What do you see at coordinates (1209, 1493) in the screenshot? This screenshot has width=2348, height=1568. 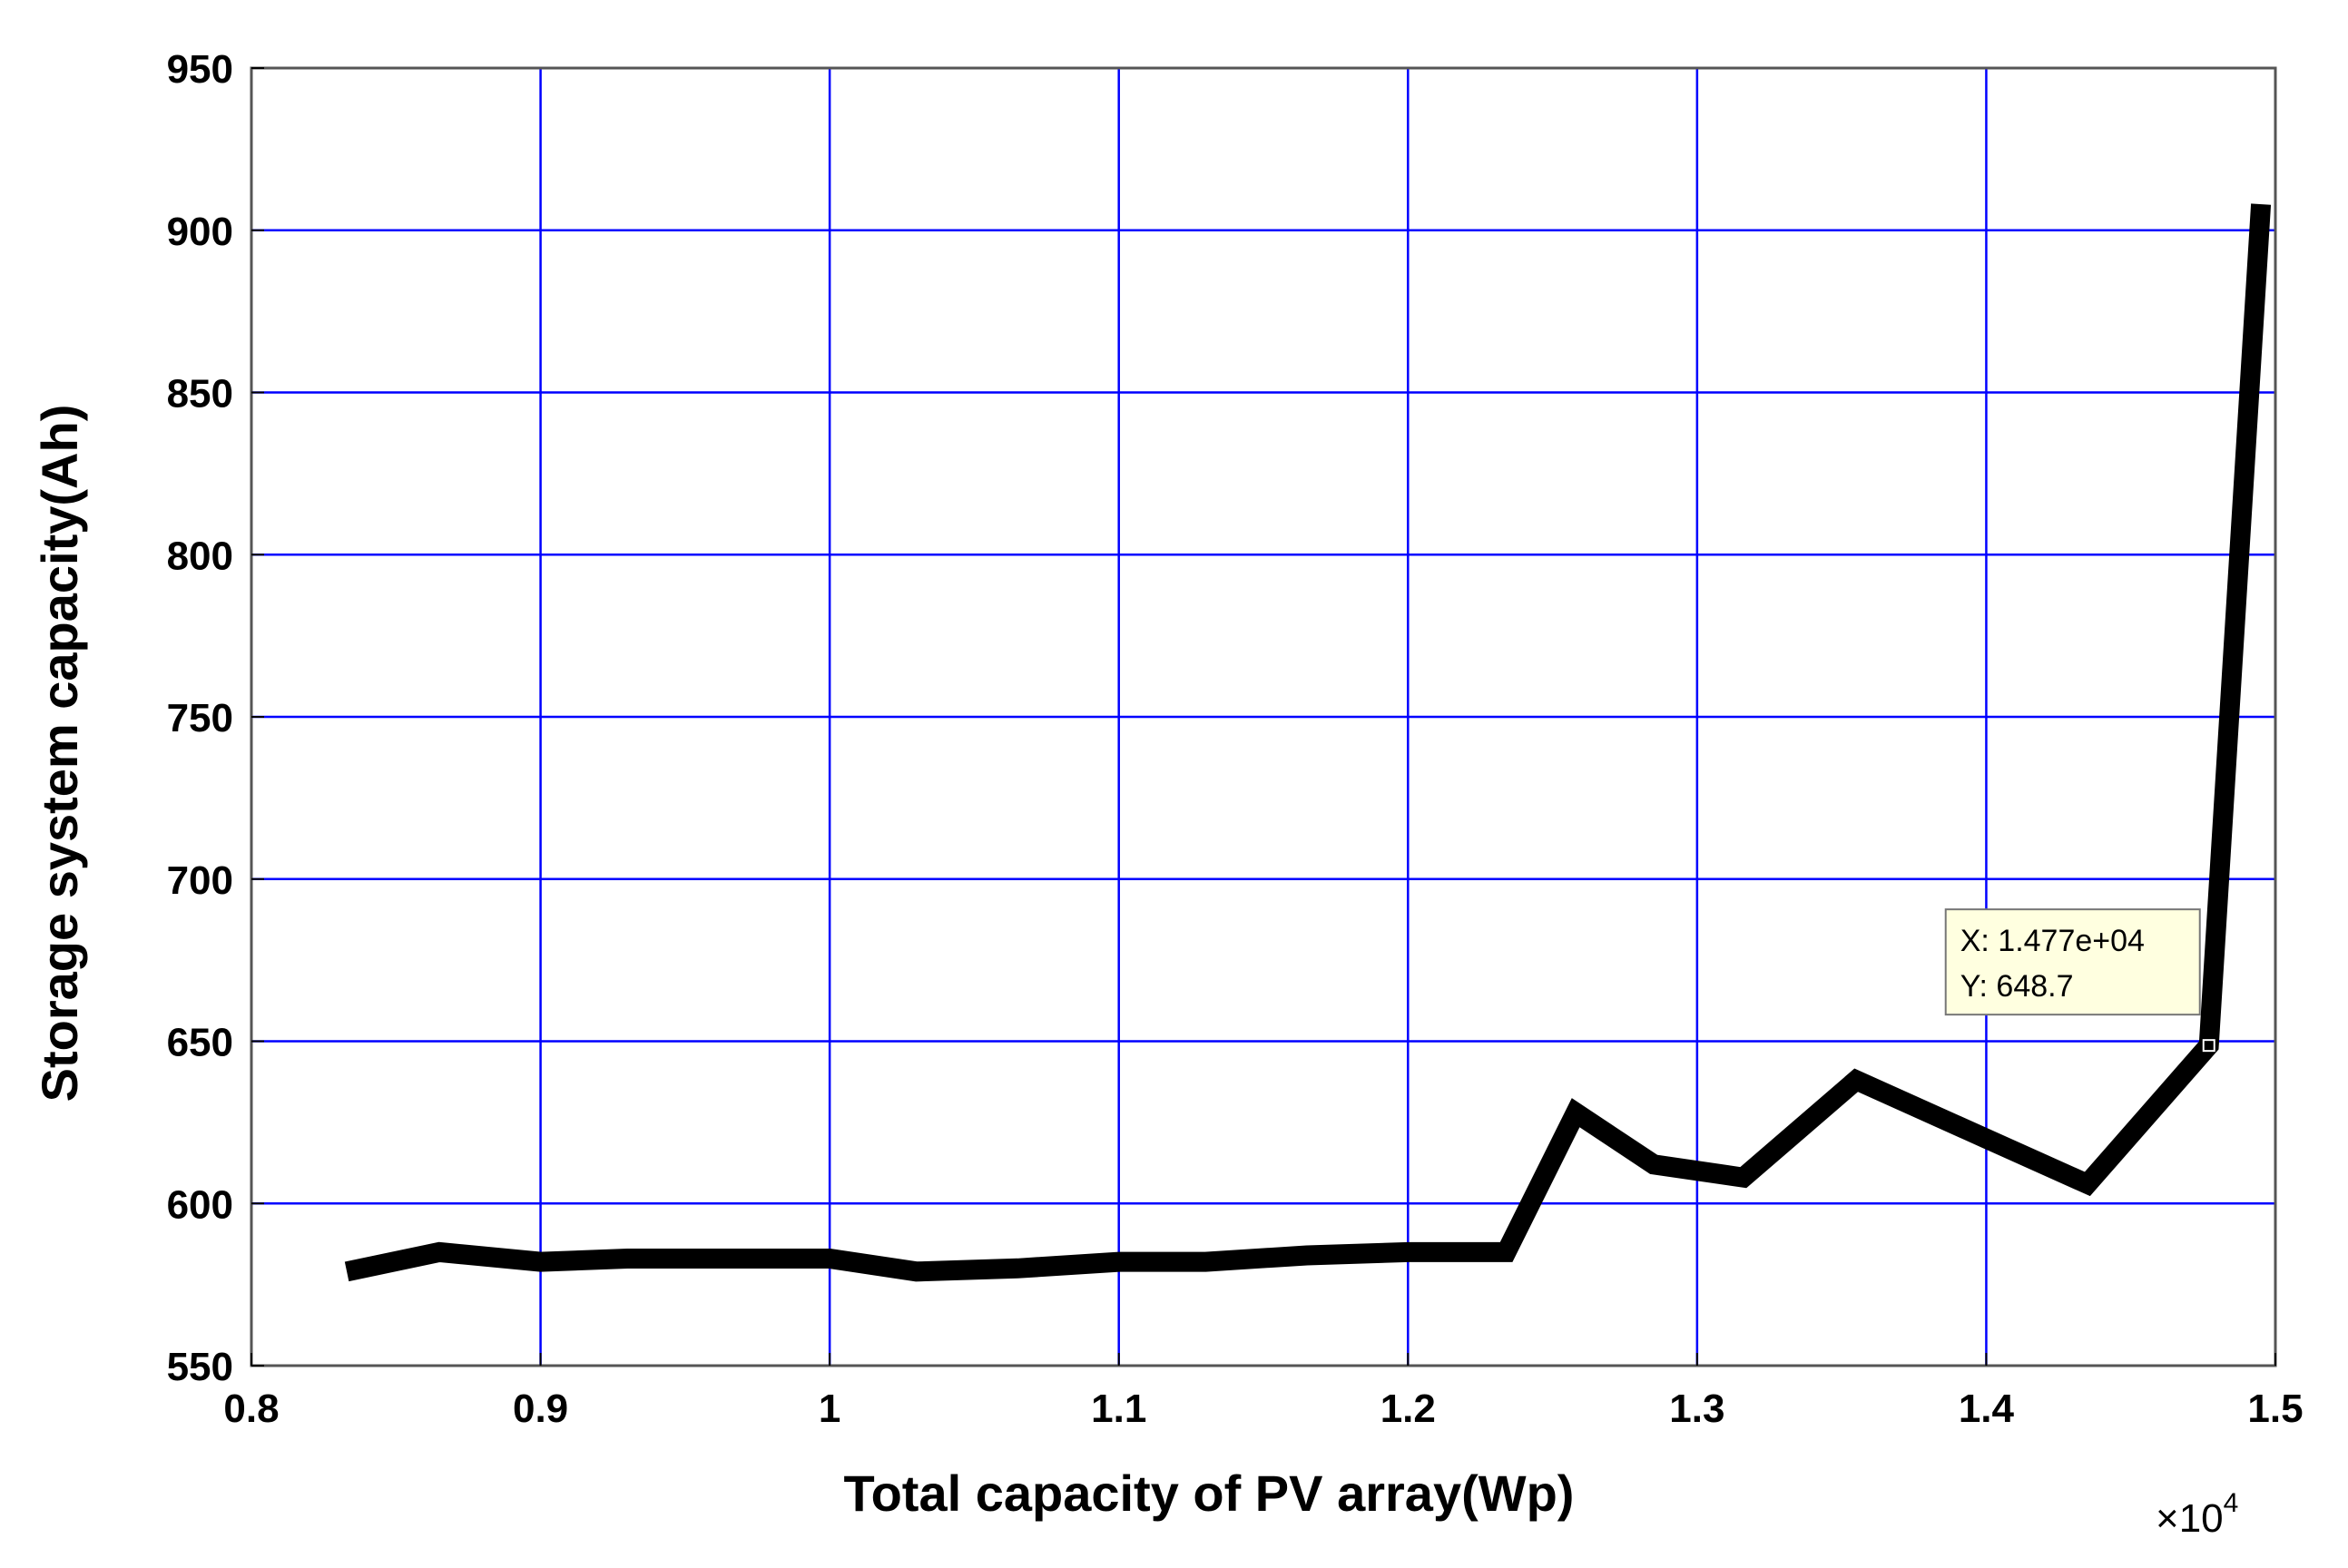 I see `x-axis-label: Total capacity of PV array(Wp)` at bounding box center [1209, 1493].